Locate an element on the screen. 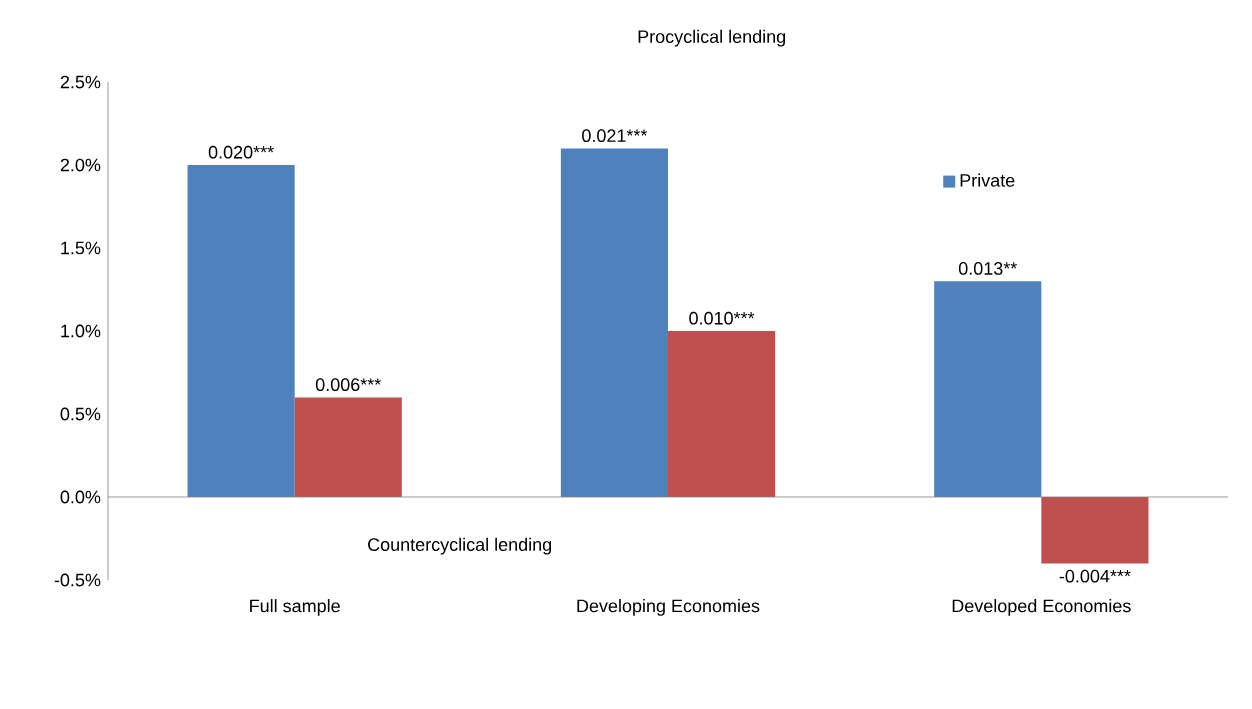  y-tick-label: 2.0% is located at coordinates (80, 165).